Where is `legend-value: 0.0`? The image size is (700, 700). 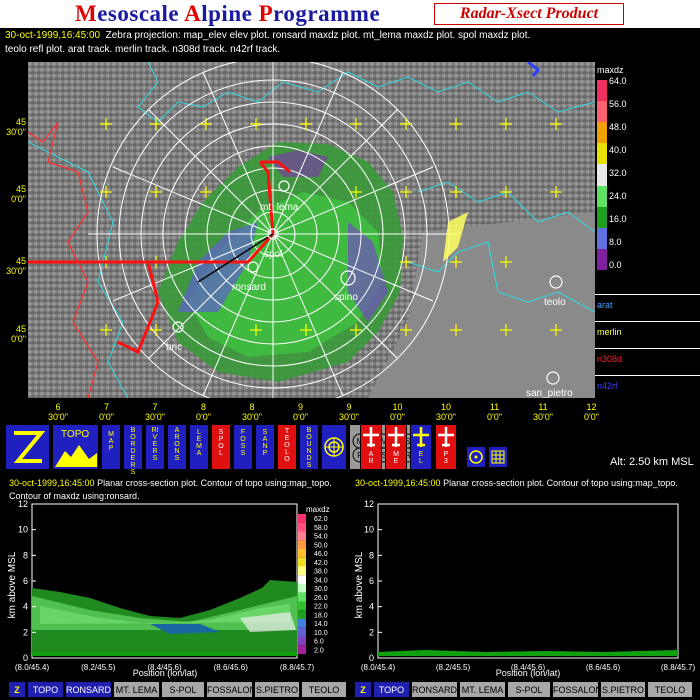
legend-value: 0.0 is located at coordinates (615, 265).